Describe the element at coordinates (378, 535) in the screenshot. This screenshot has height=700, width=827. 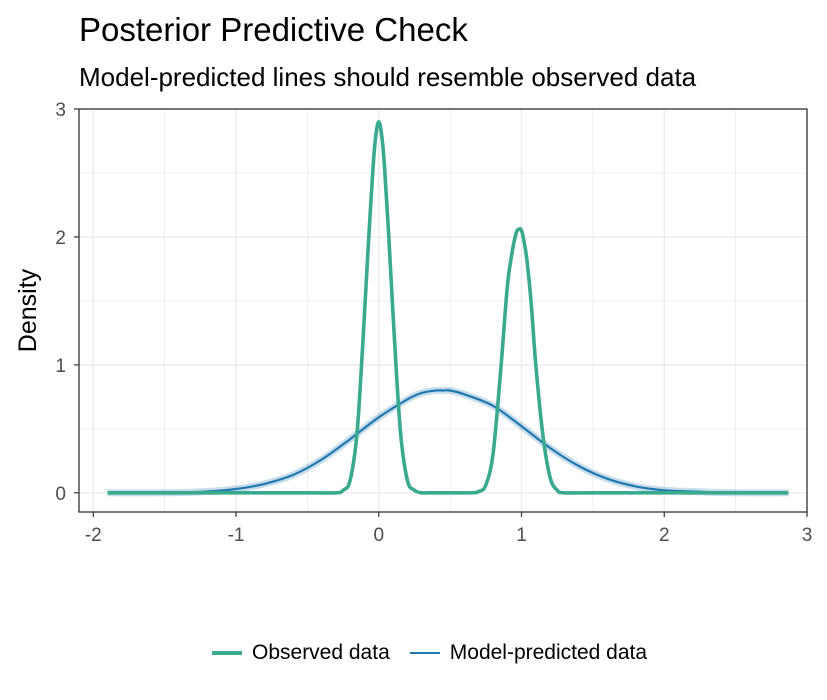
I see `x-tick-label: 0` at that location.